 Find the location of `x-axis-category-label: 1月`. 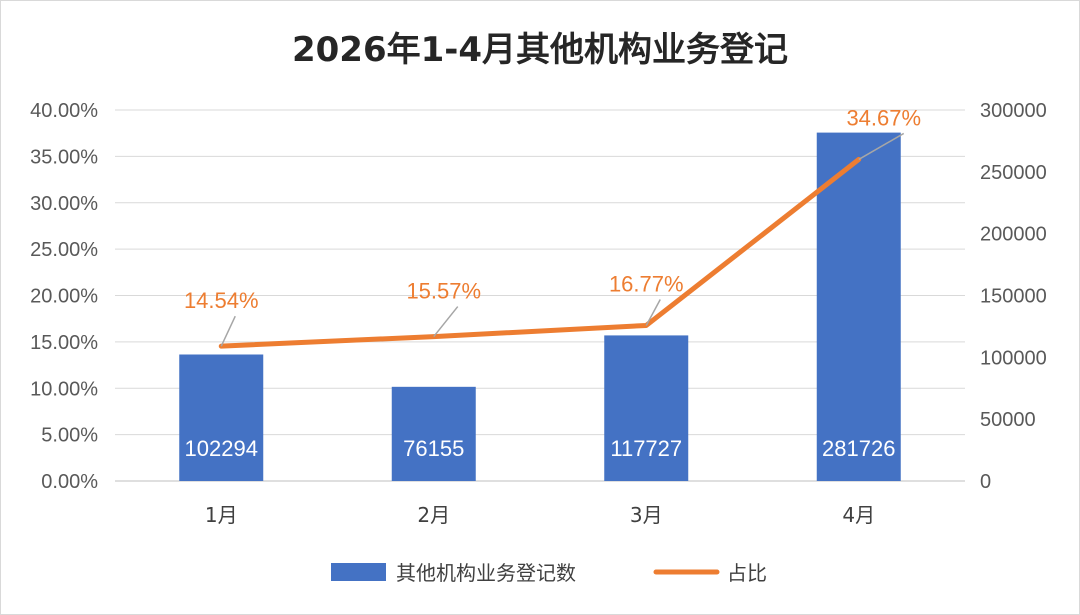

x-axis-category-label: 1月 is located at coordinates (221, 515).